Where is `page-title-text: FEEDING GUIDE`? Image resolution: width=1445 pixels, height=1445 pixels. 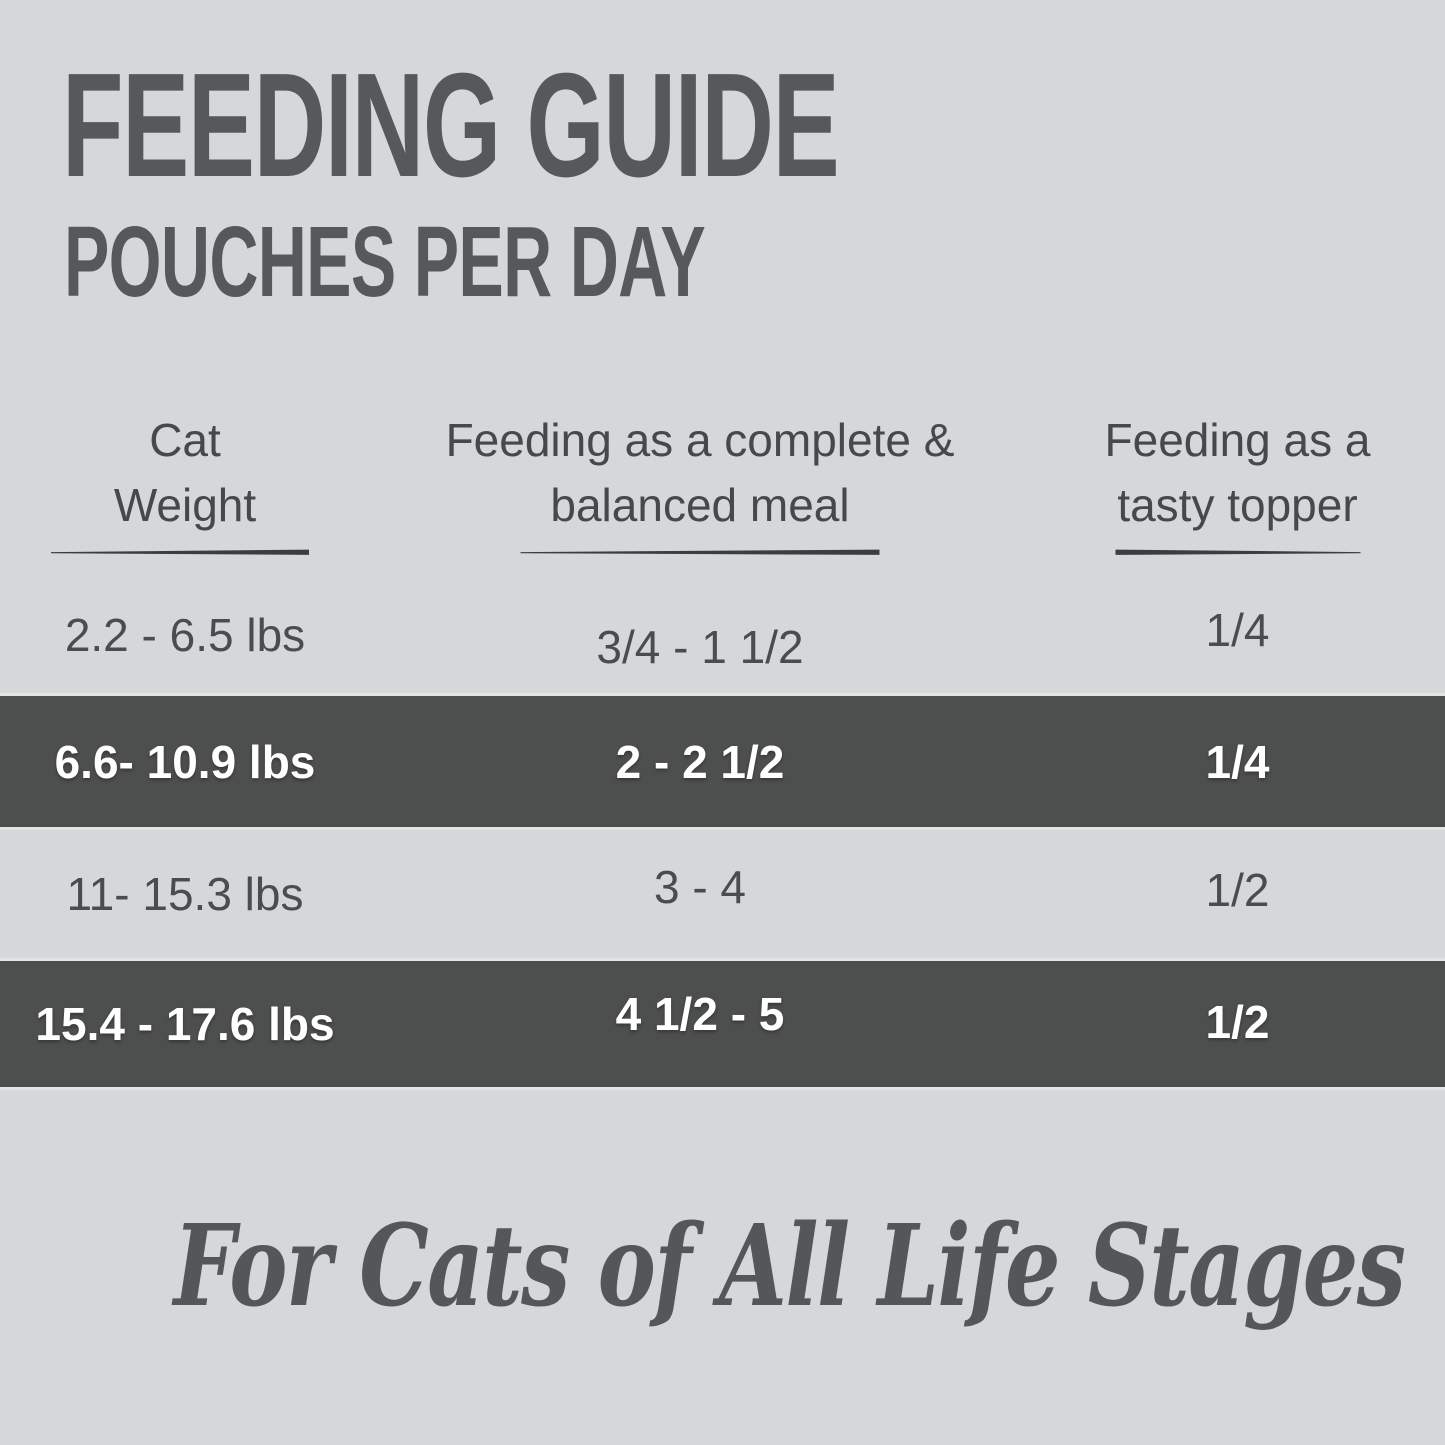
page-title-text: FEEDING GUIDE is located at coordinates (451, 125).